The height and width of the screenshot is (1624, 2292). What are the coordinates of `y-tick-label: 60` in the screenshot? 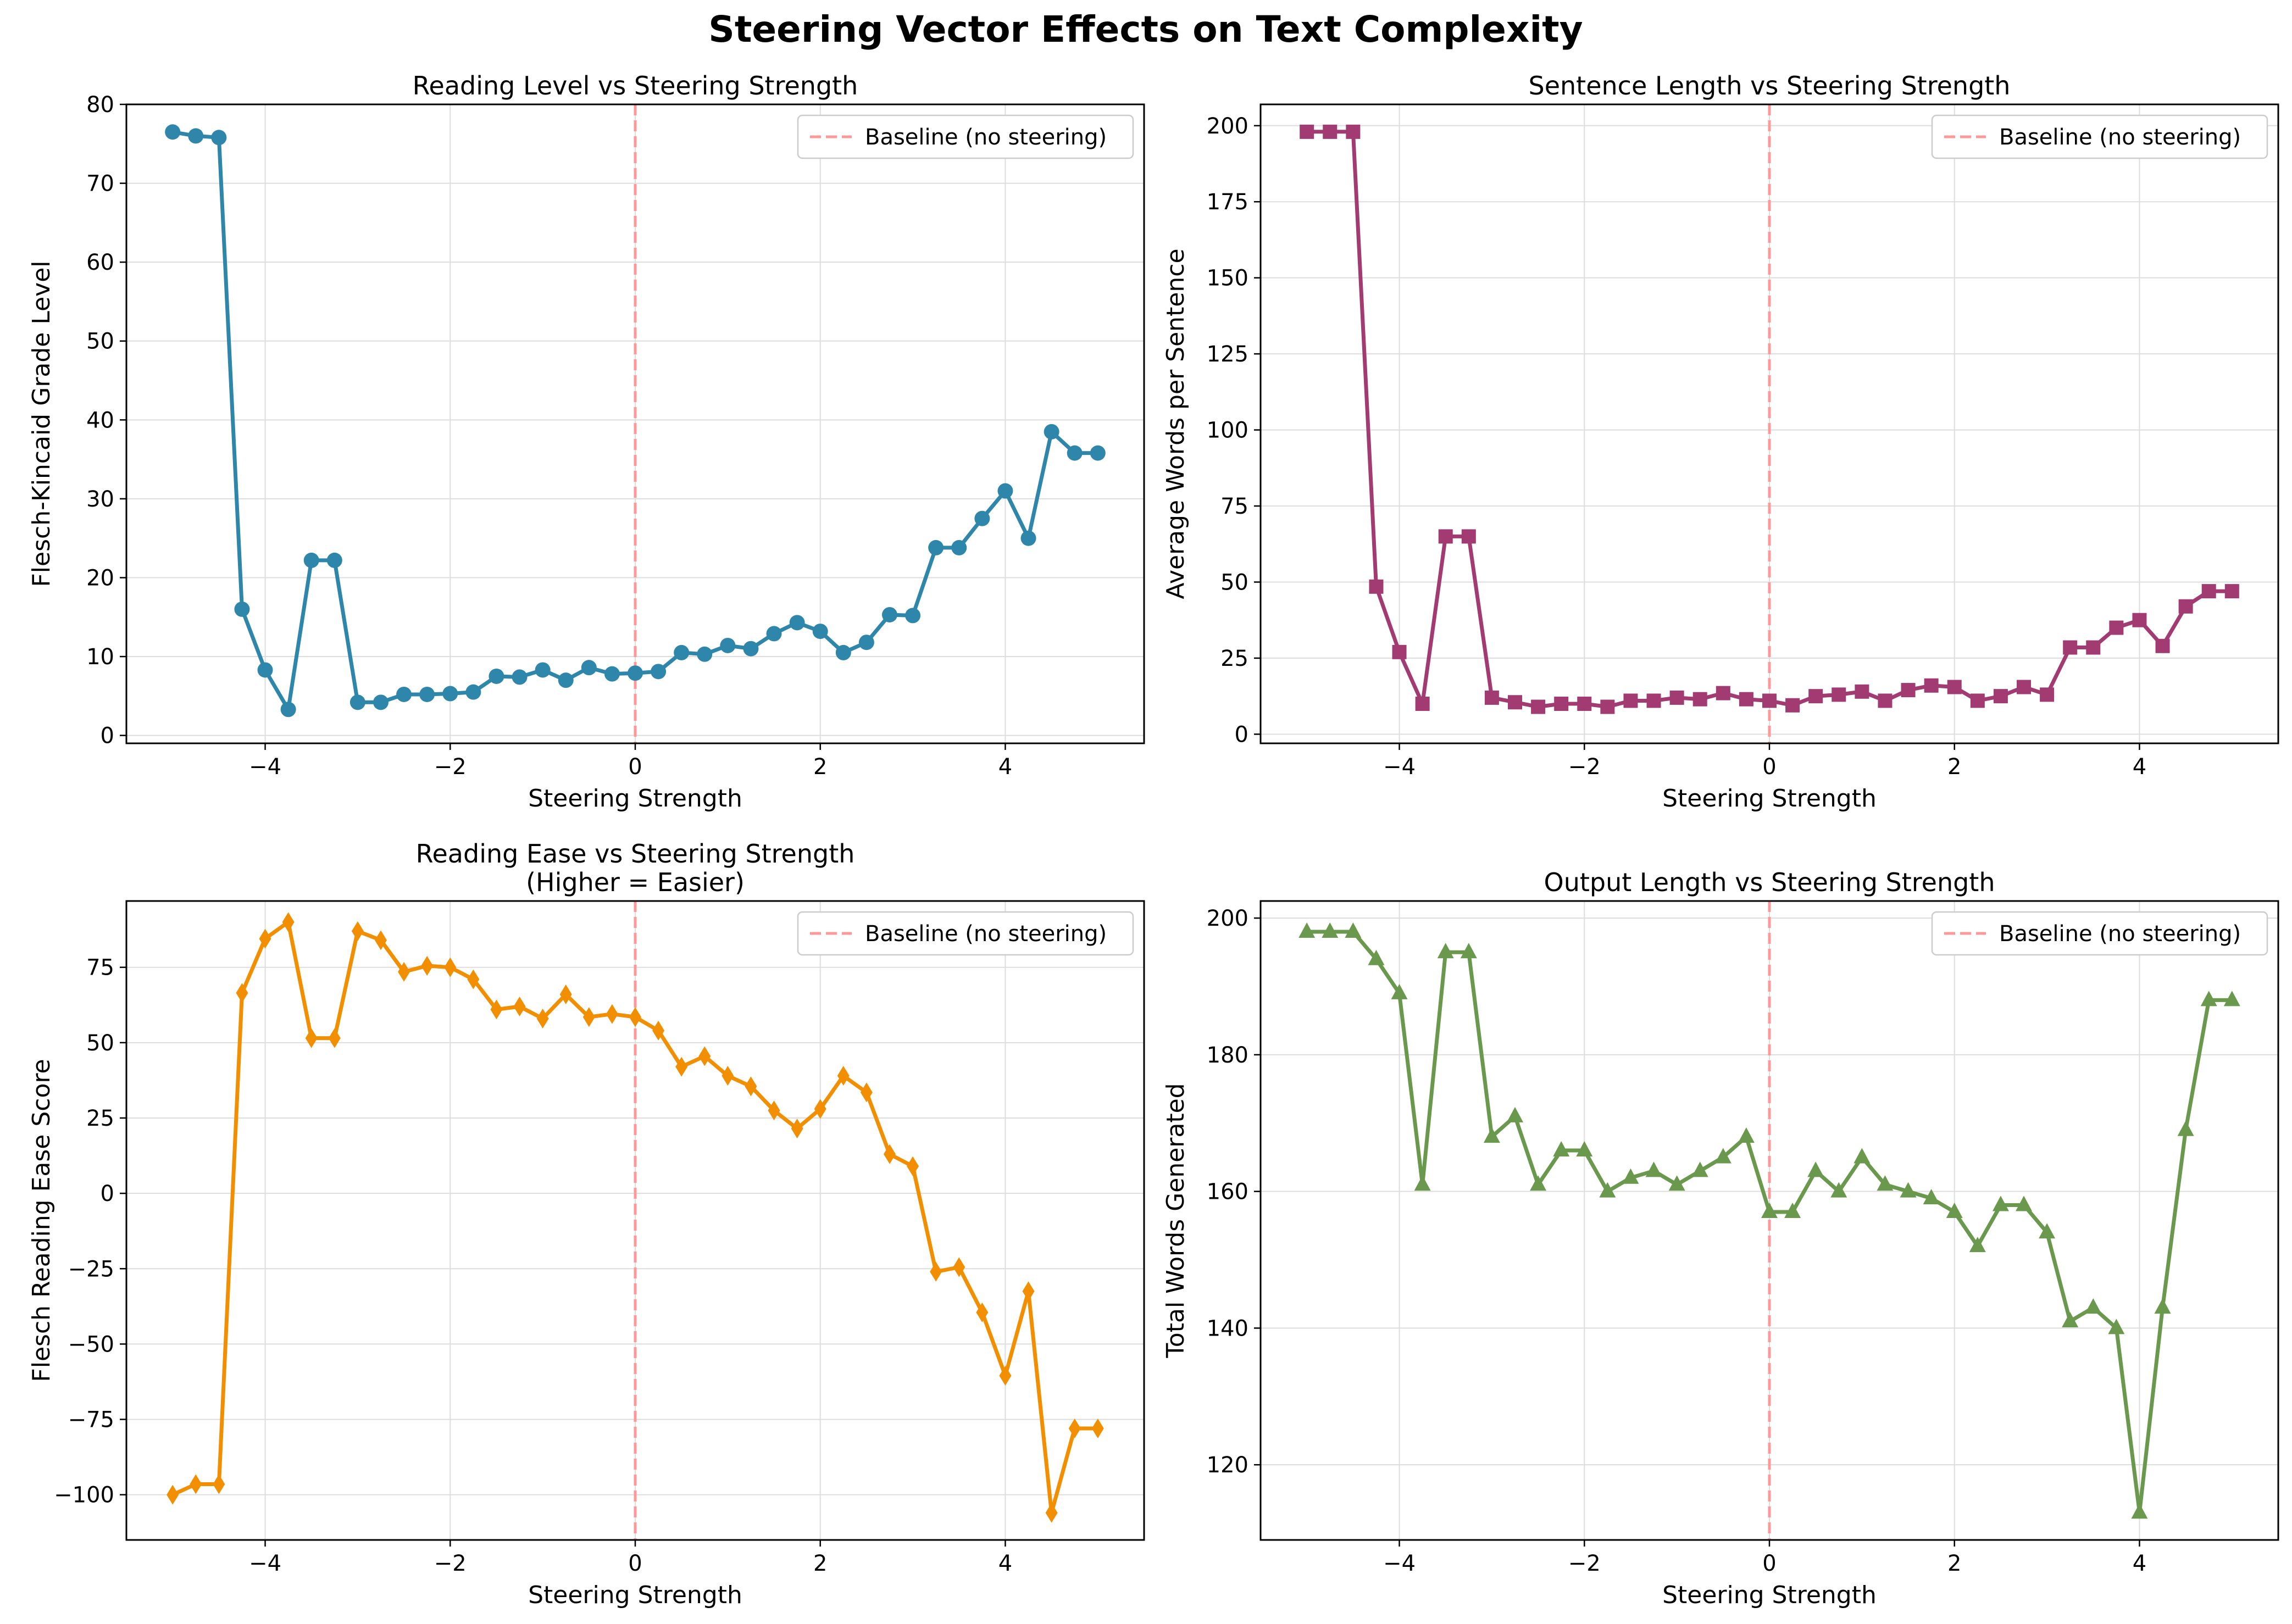 It's located at (100, 262).